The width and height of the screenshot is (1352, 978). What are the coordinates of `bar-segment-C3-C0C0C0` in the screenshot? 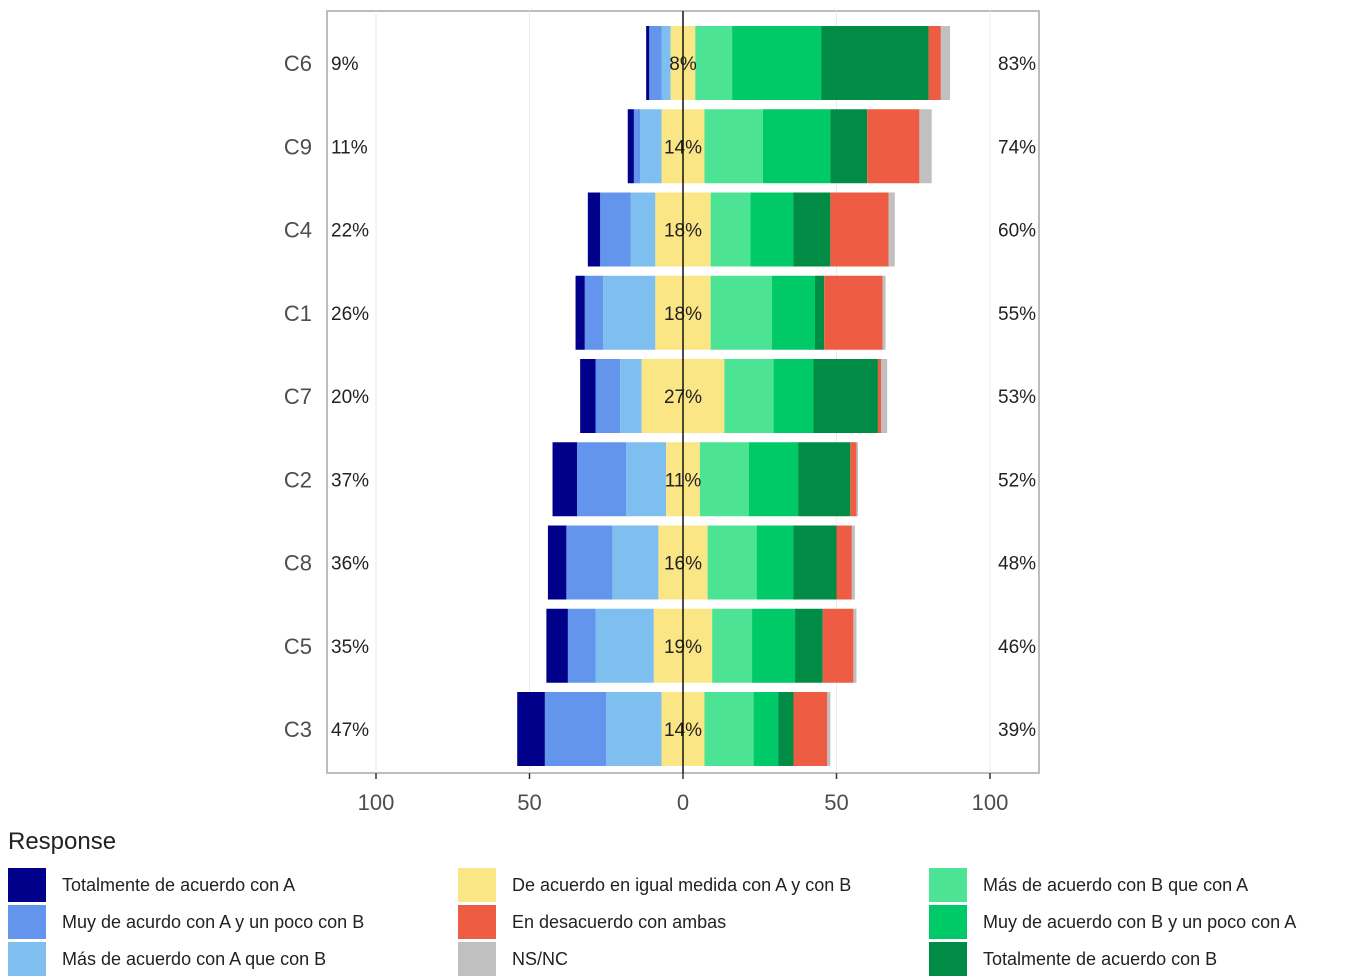 It's located at (829, 729).